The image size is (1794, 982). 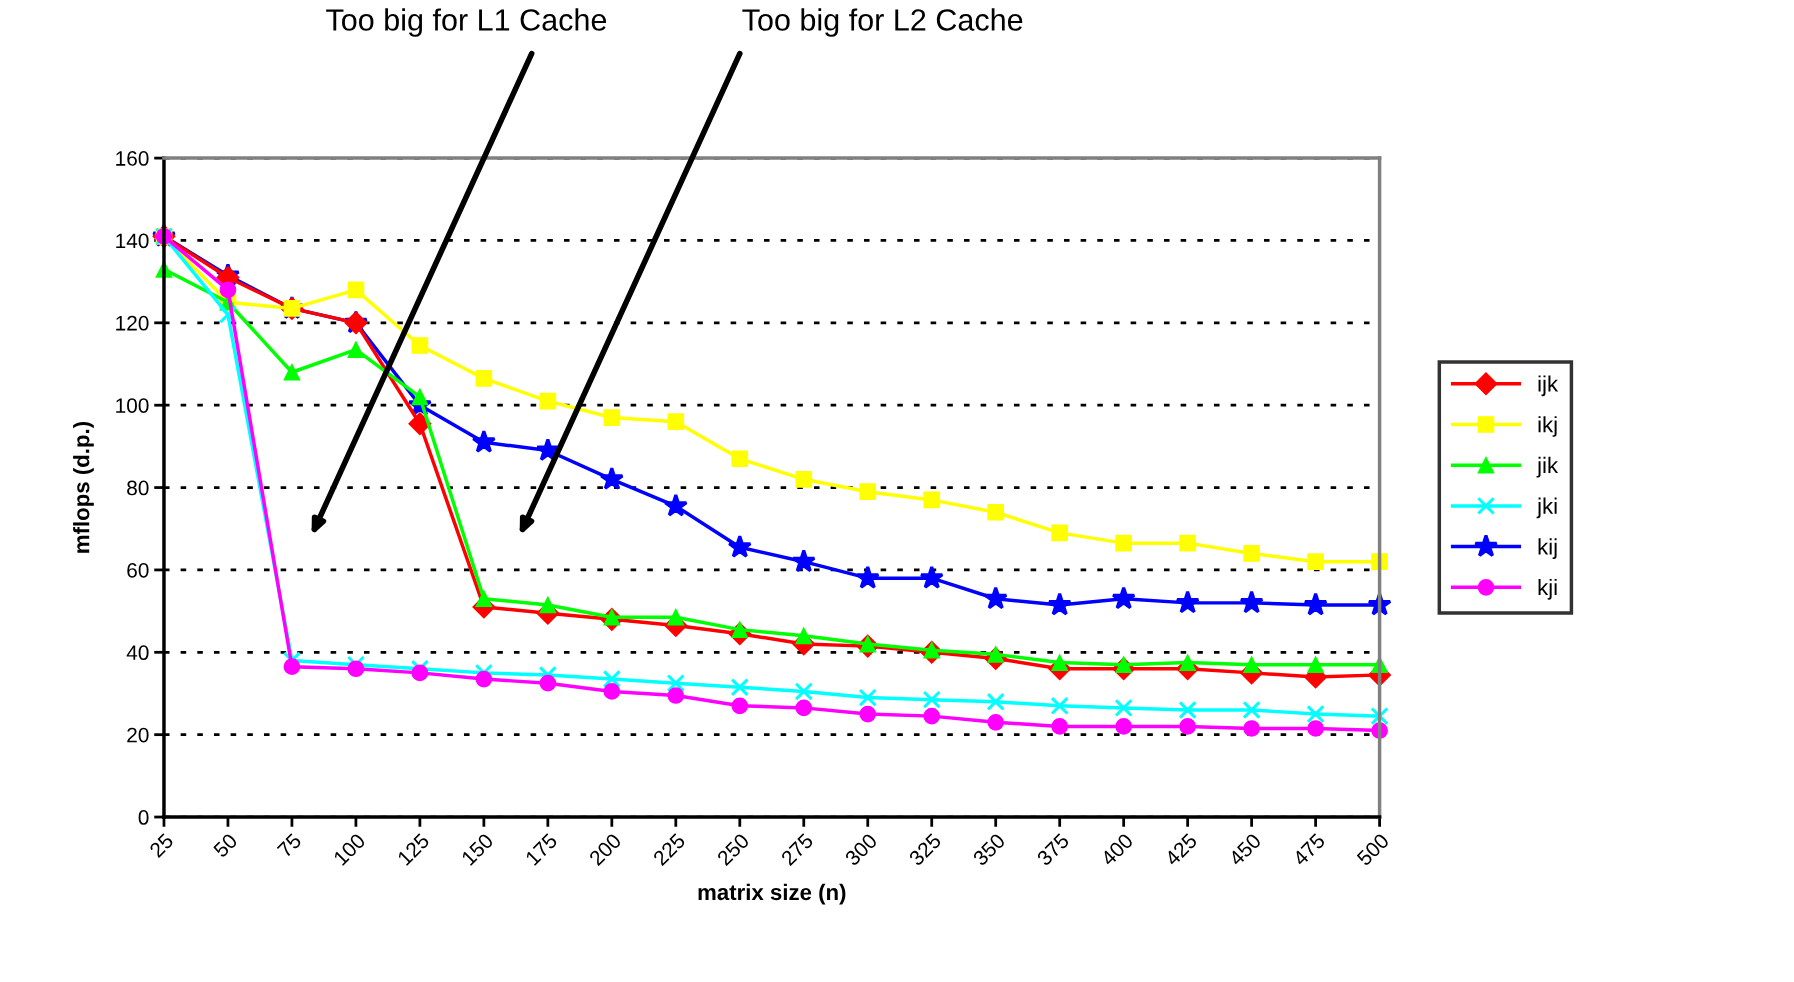 What do you see at coordinates (143, 817) in the screenshot?
I see `y-tick-label: 0` at bounding box center [143, 817].